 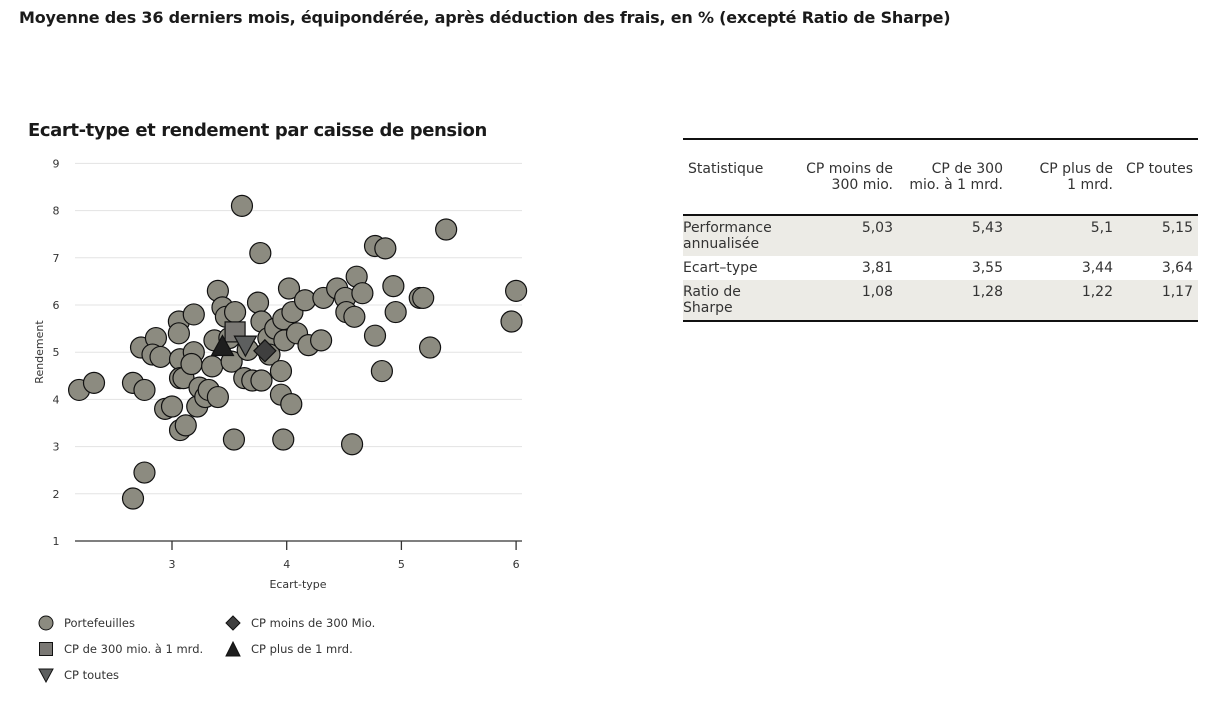 I want to click on table-row: Ratio de Sharpe 1,08 1,28 1,22 1,17, so click(x=940, y=301).